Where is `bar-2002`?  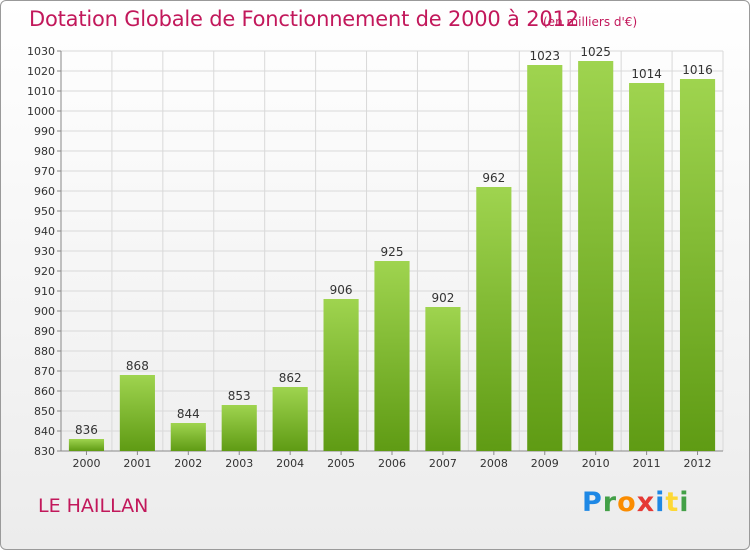
bar-2002 is located at coordinates (188, 437).